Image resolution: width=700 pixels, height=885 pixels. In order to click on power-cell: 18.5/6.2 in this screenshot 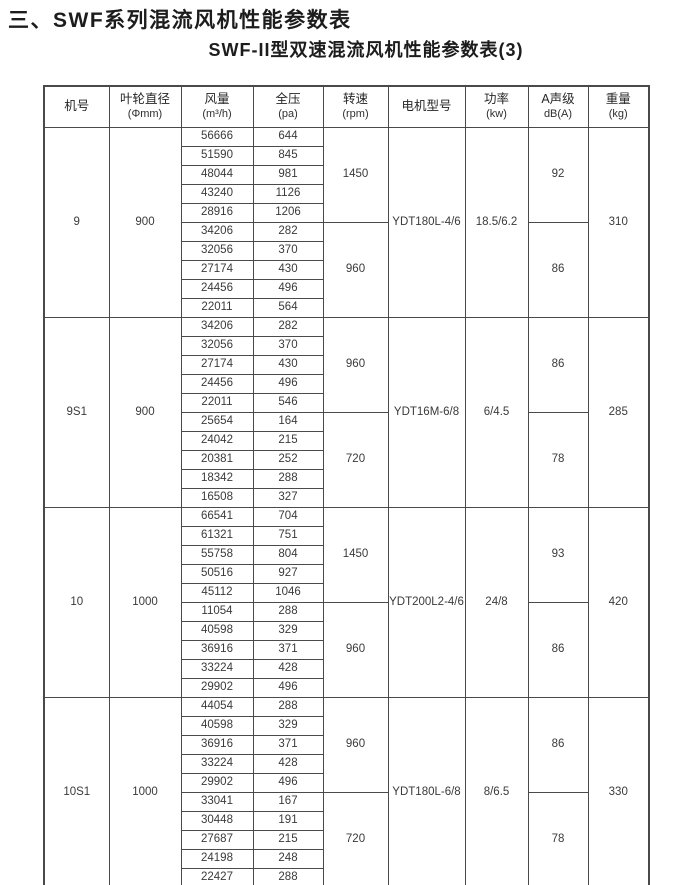, I will do `click(496, 222)`.